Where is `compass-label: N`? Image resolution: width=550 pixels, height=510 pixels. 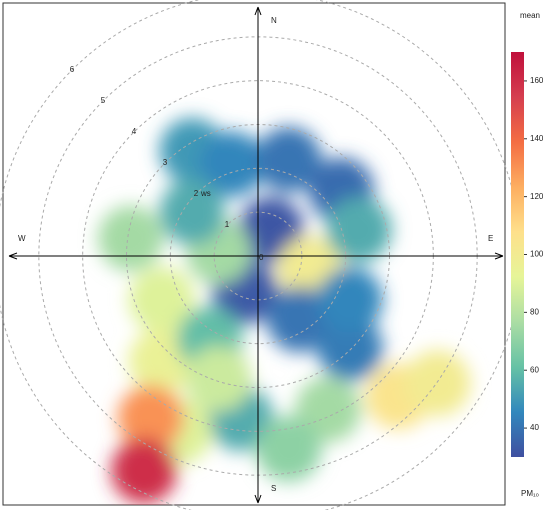
compass-label: N is located at coordinates (274, 20).